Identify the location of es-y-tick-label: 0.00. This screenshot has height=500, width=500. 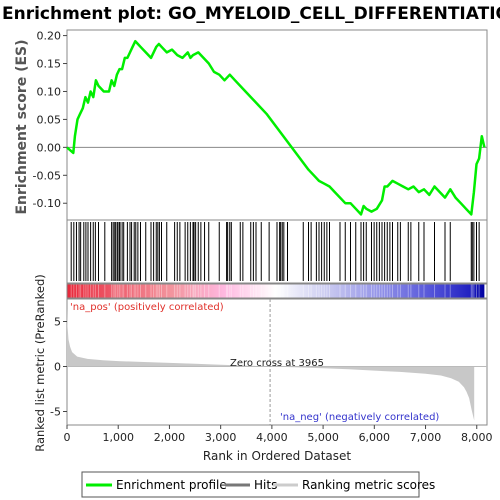
(49, 147).